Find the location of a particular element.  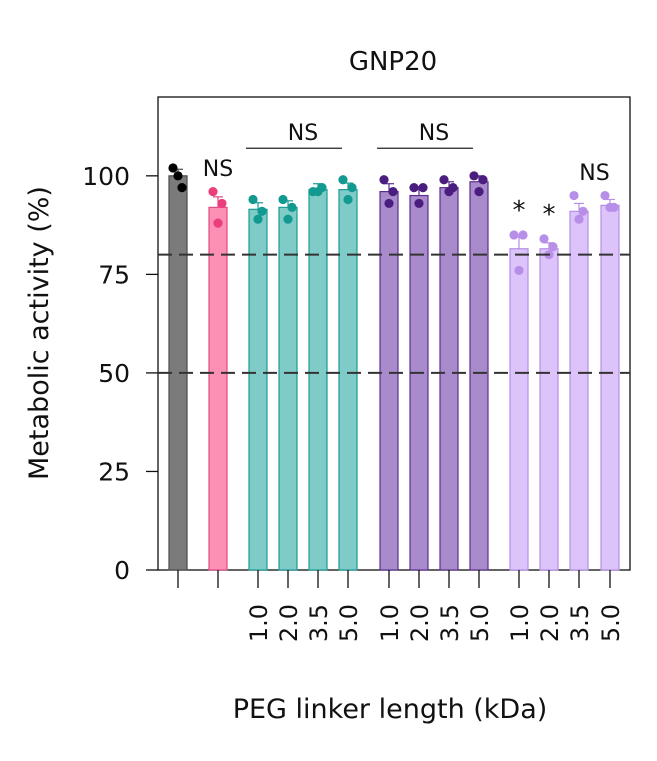

y-axis-label: Metabolic activity (%) is located at coordinates (39, 333).